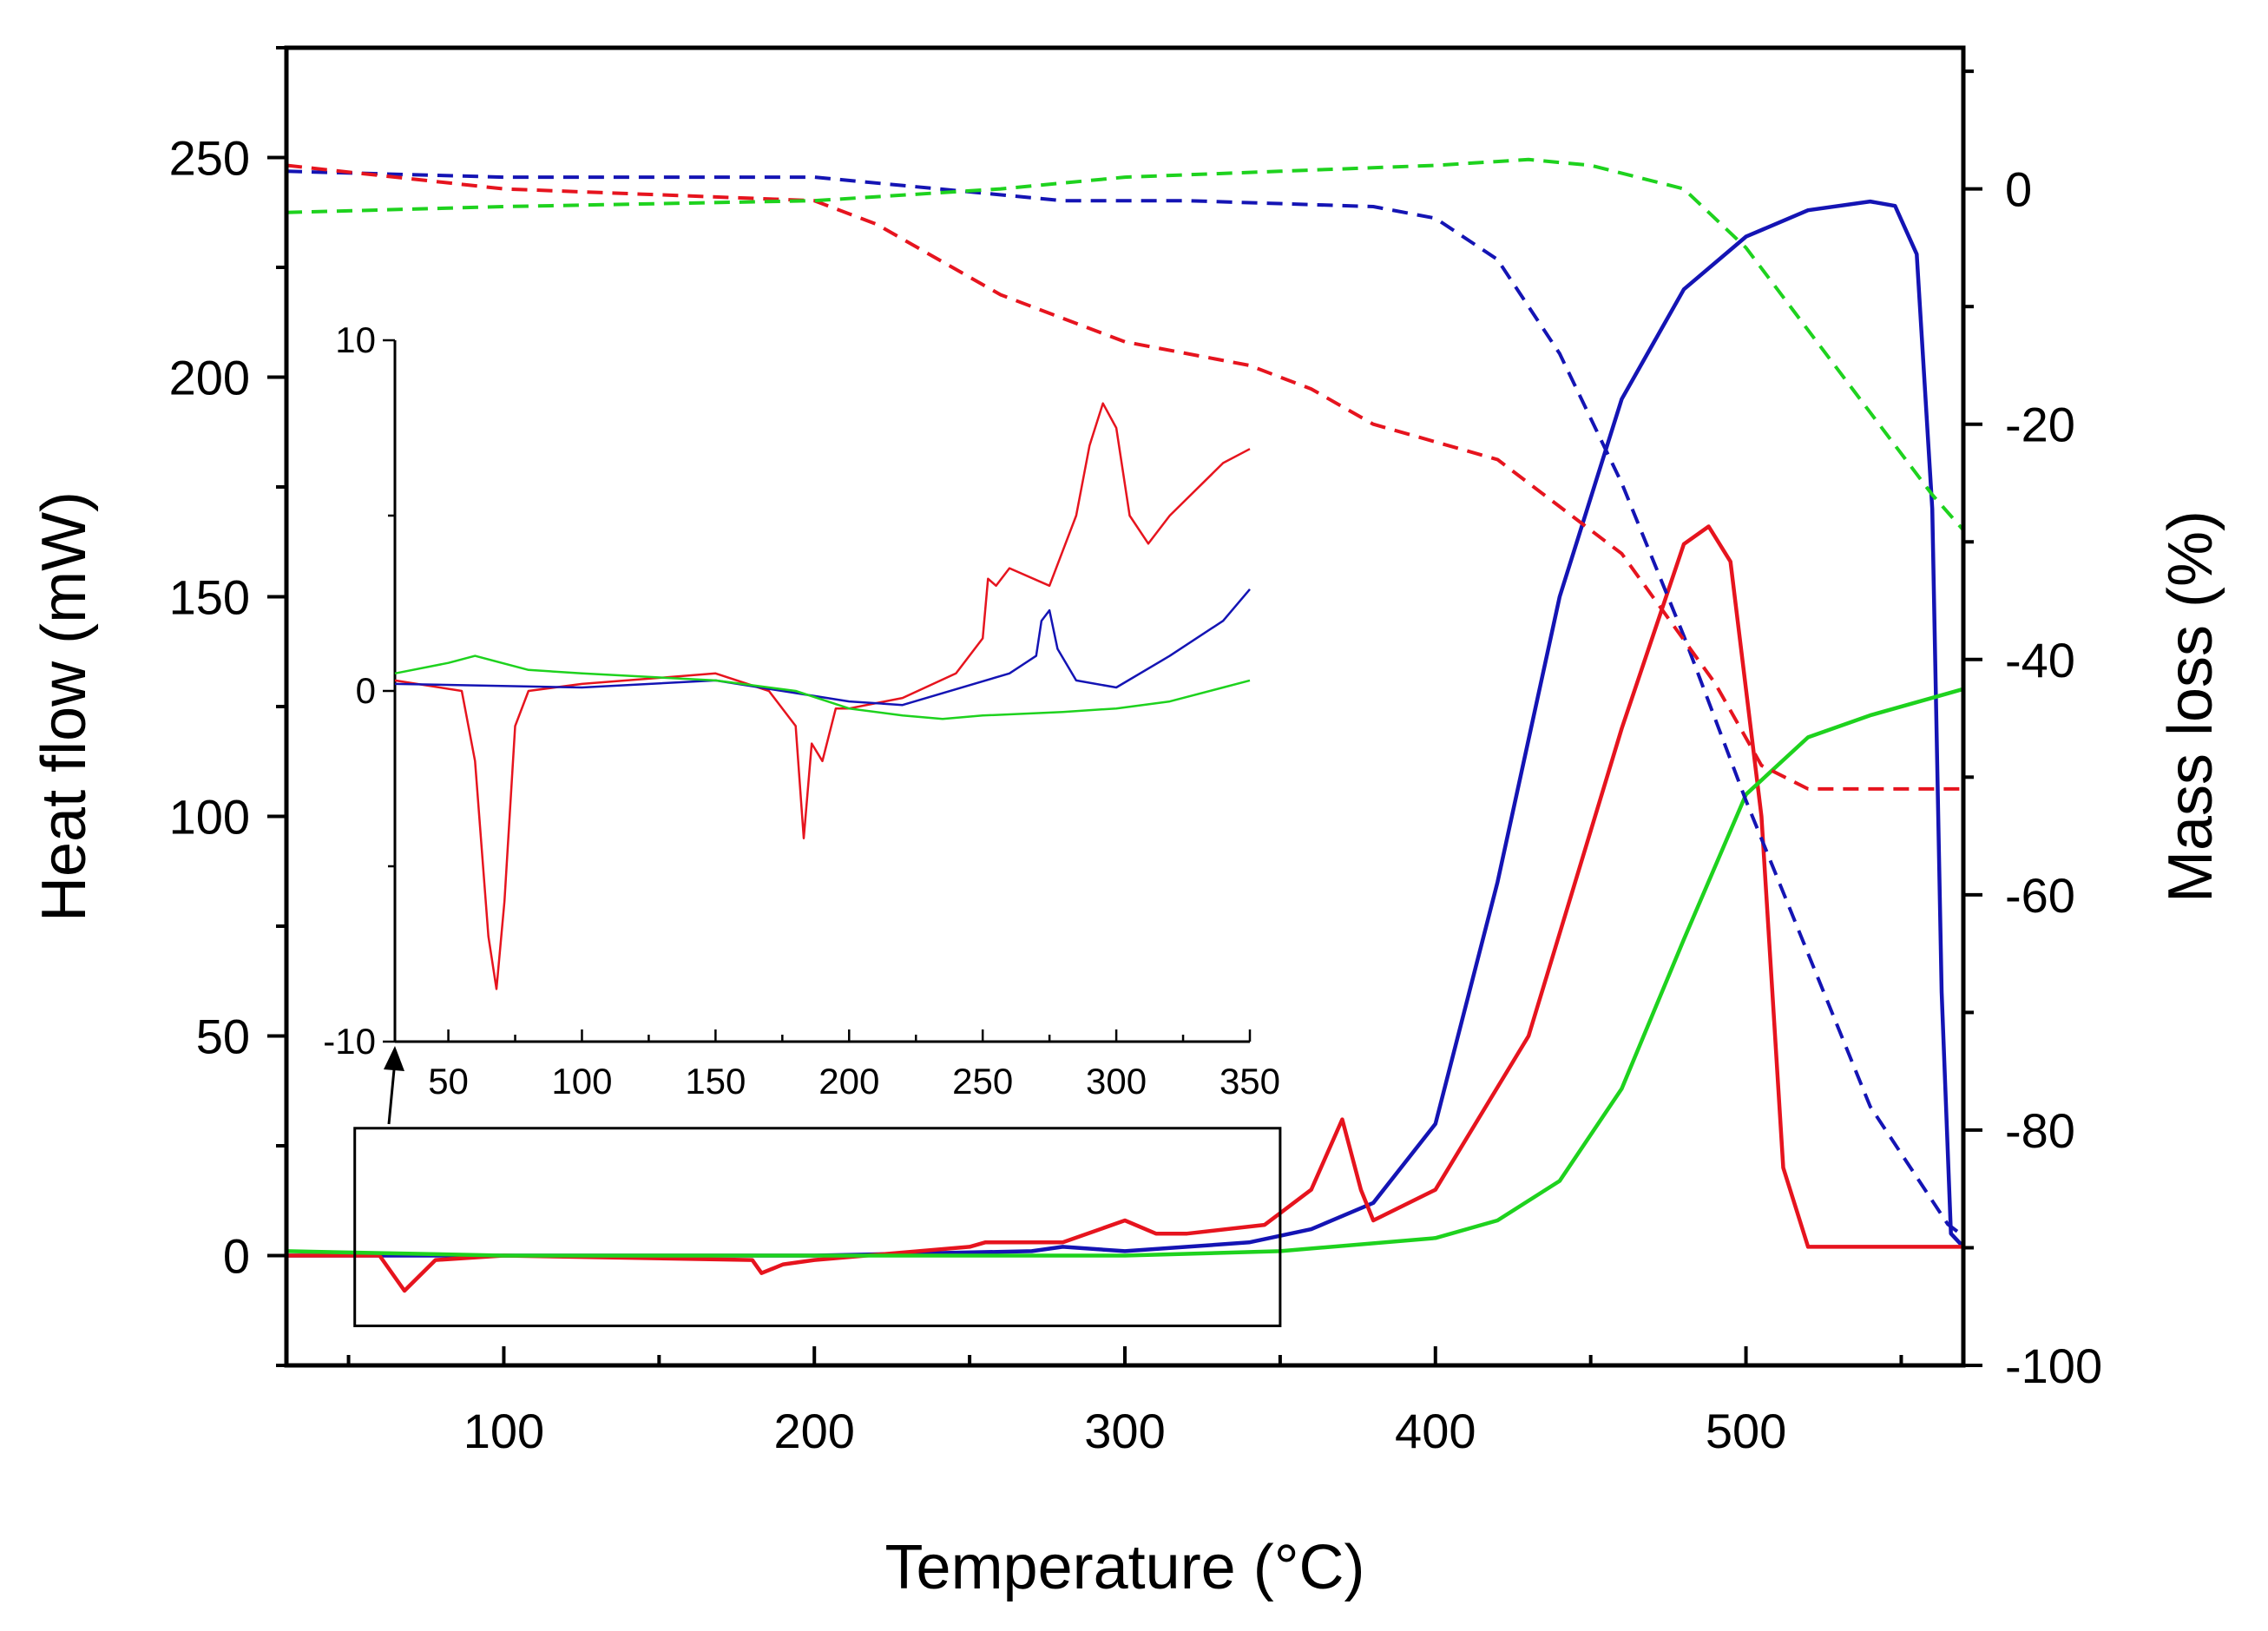 The height and width of the screenshot is (1631, 2268). Describe the element at coordinates (2018, 190) in the screenshot. I see `y-right-tick-label: 0` at that location.